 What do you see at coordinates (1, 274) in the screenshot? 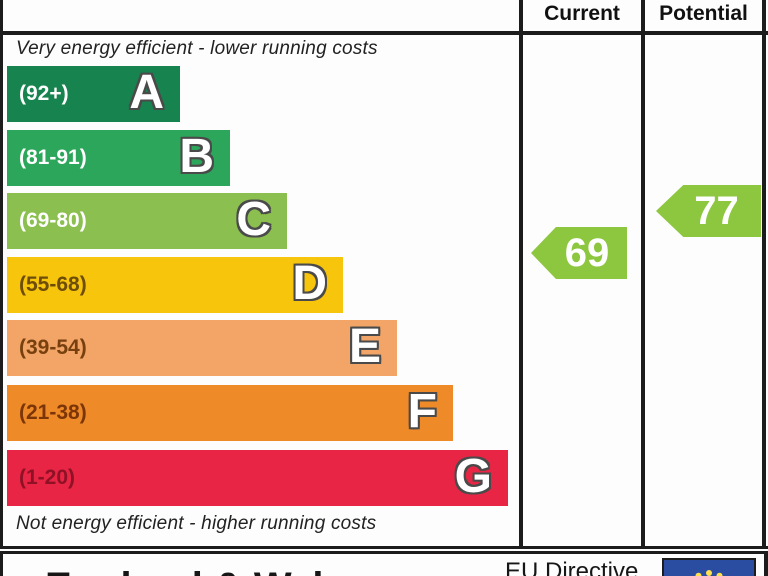
I see `table-left-border` at bounding box center [1, 274].